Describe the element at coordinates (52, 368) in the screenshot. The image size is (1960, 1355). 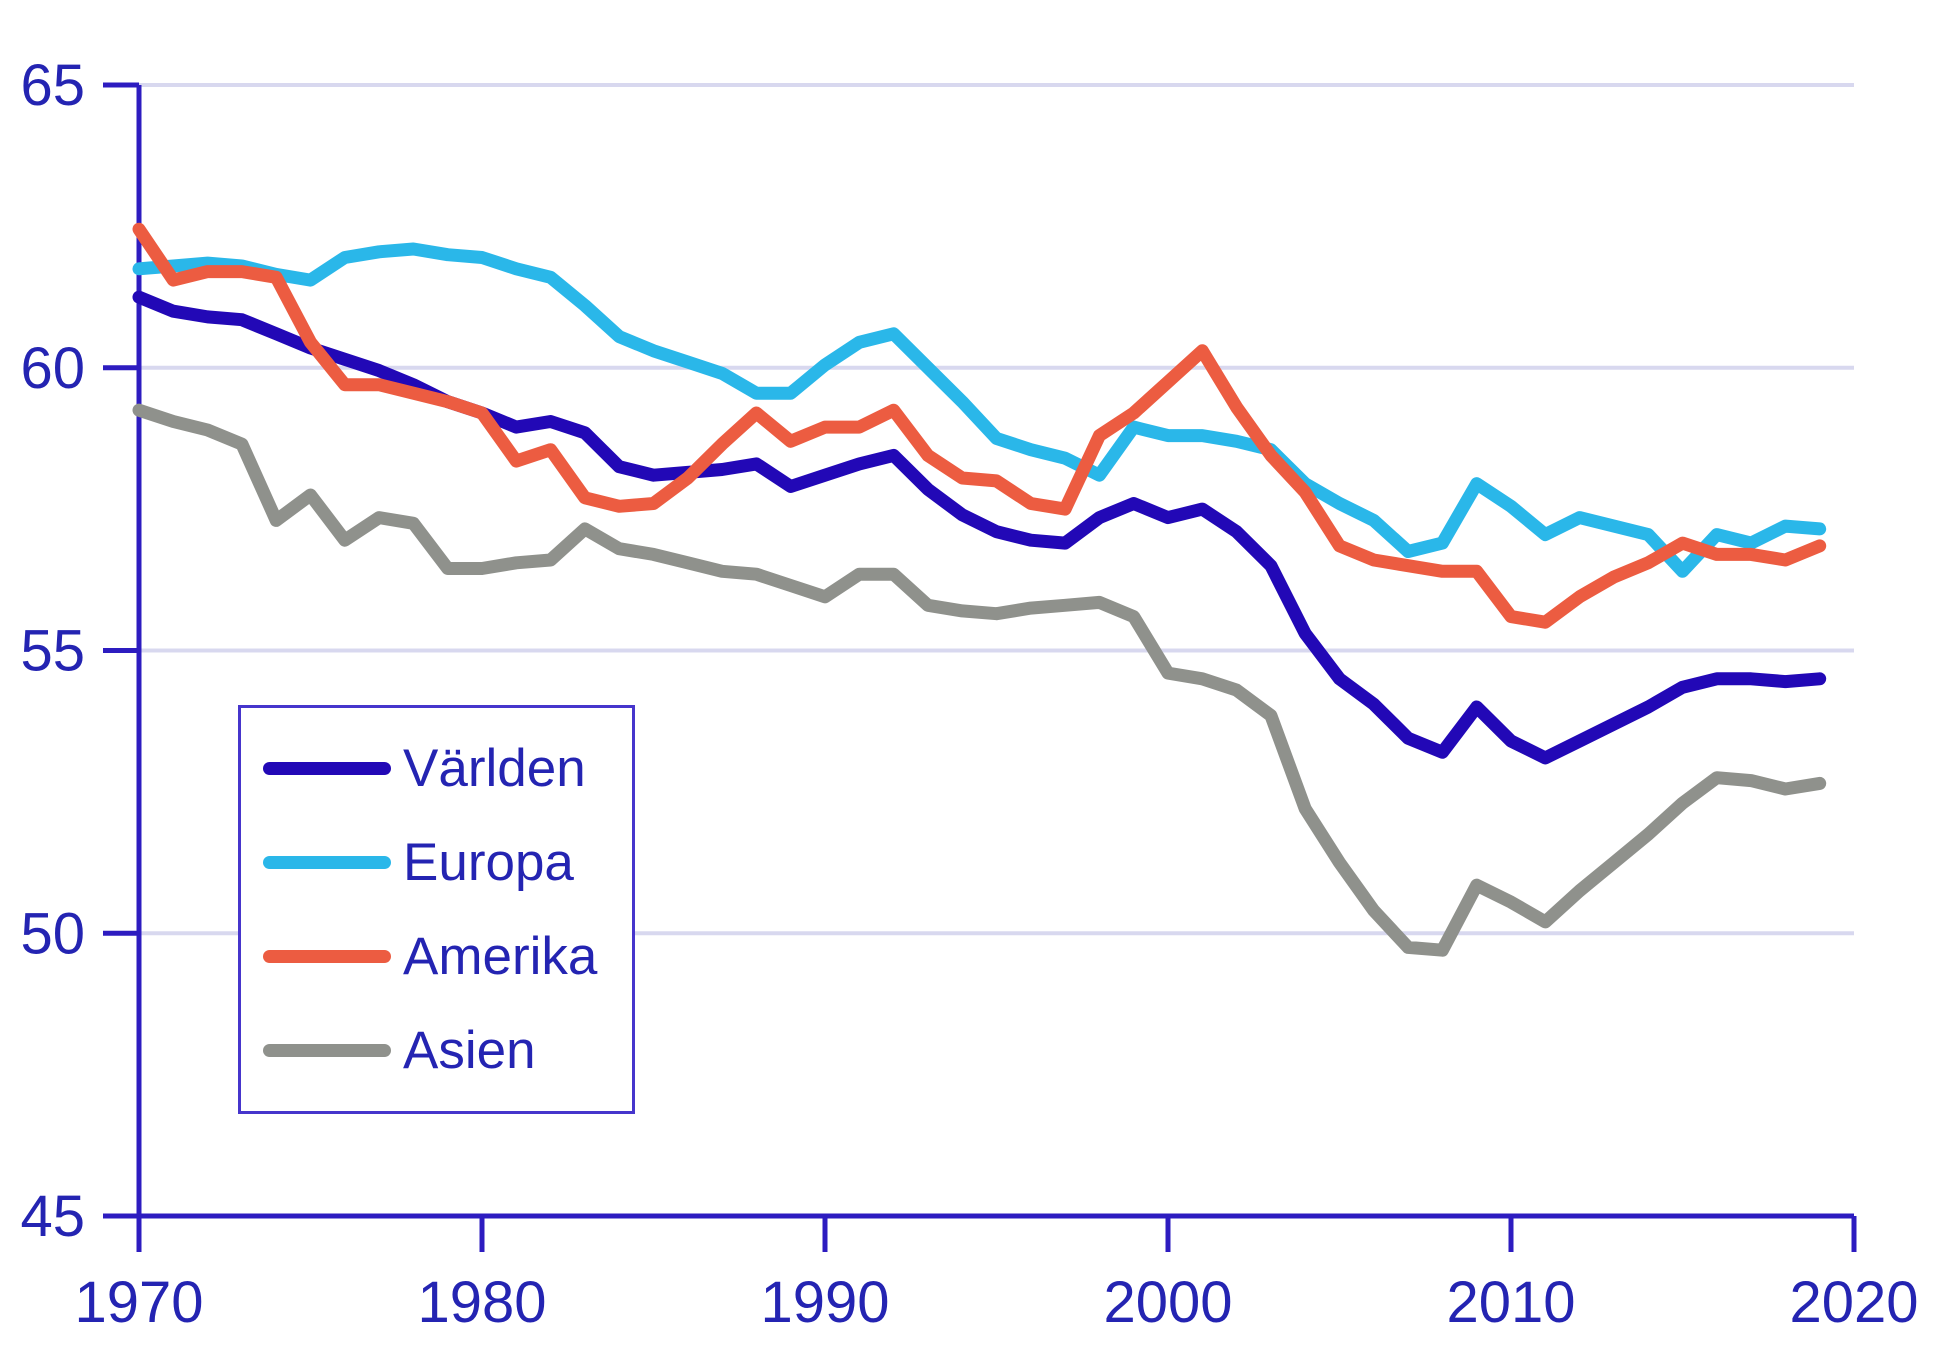
I see `y-tick-label-60: 60` at that location.